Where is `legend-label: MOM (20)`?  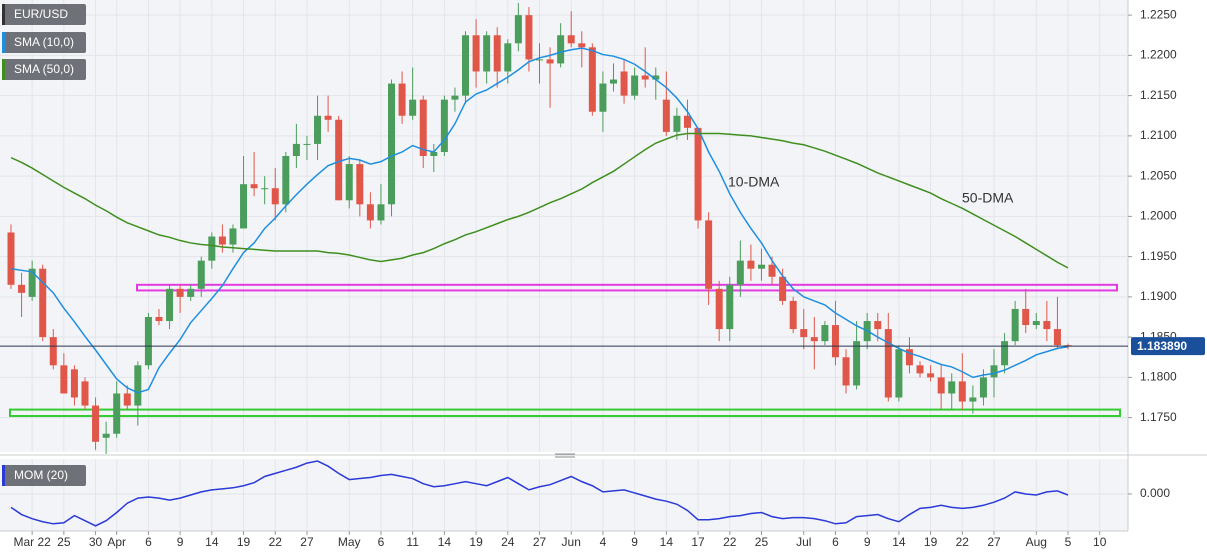
legend-label: MOM (20) is located at coordinates (41, 475).